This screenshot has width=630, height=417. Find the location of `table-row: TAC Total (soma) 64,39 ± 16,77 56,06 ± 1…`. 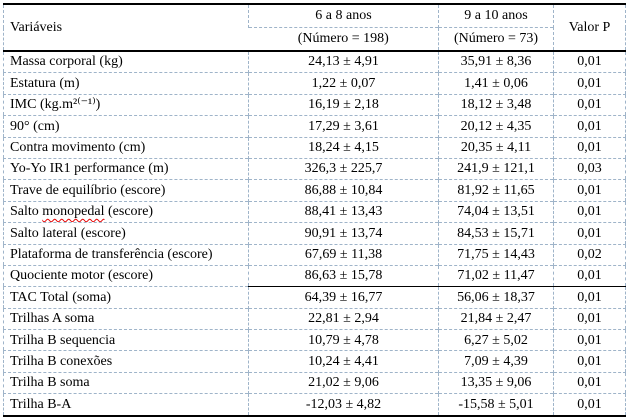

table-row: TAC Total (soma) 64,39 ± 16,77 56,06 ± 1… is located at coordinates (314, 297).